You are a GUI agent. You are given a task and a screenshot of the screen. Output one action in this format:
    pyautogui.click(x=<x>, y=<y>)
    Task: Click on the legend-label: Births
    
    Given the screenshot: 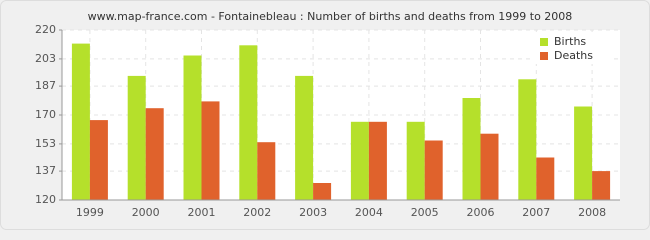 What is the action you would take?
    pyautogui.click(x=570, y=41)
    